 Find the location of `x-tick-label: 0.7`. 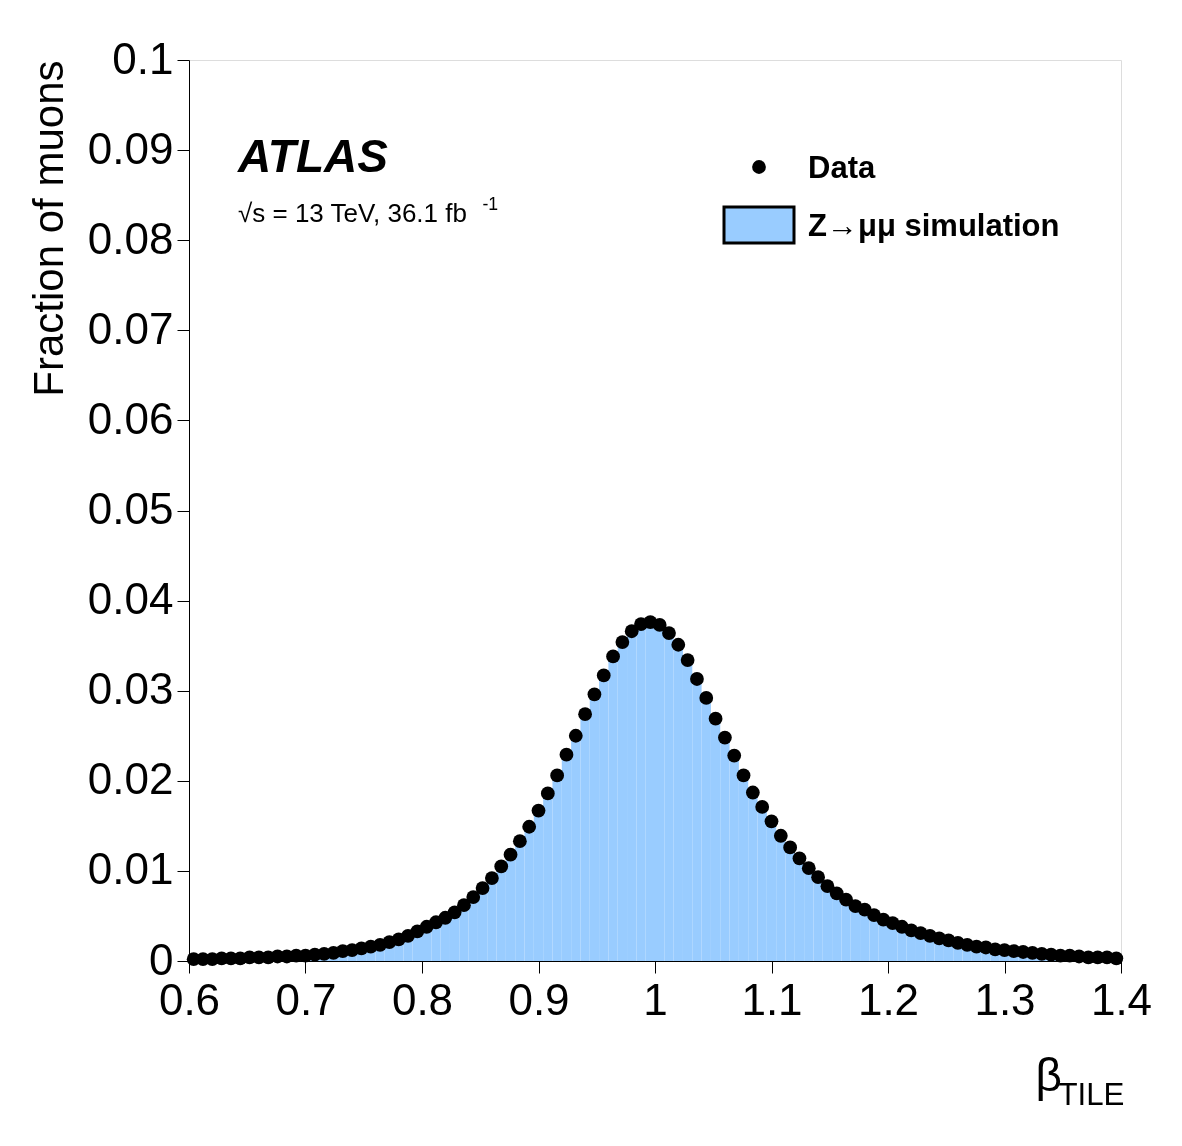

x-tick-label: 0.7 is located at coordinates (306, 999).